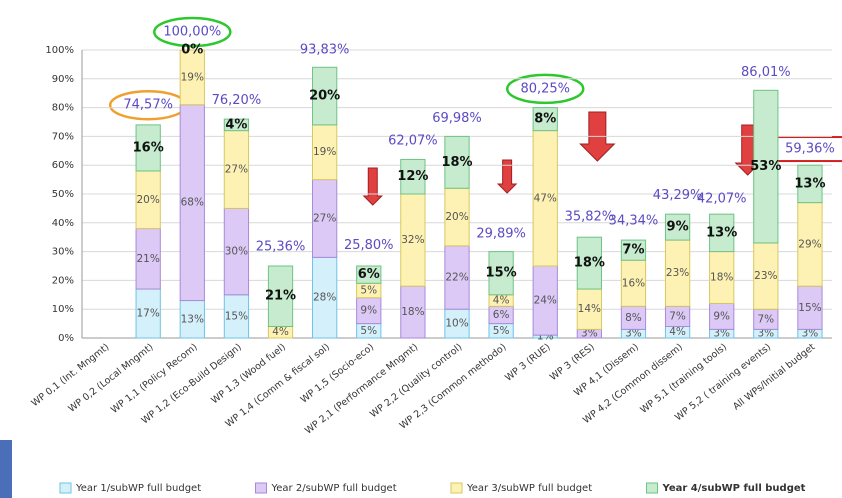  I want to click on total-label: 100,00%, so click(192, 32).